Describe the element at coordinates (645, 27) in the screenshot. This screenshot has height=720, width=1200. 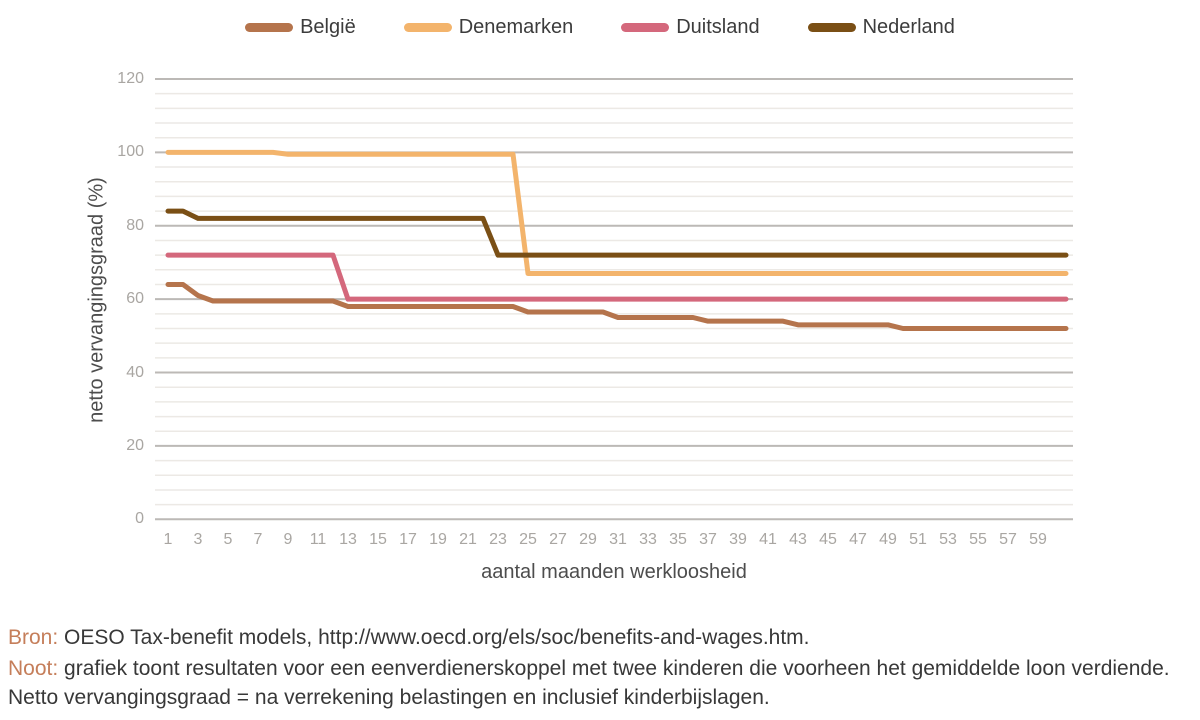
I see `legend-swatch-duitsland-icon` at that location.